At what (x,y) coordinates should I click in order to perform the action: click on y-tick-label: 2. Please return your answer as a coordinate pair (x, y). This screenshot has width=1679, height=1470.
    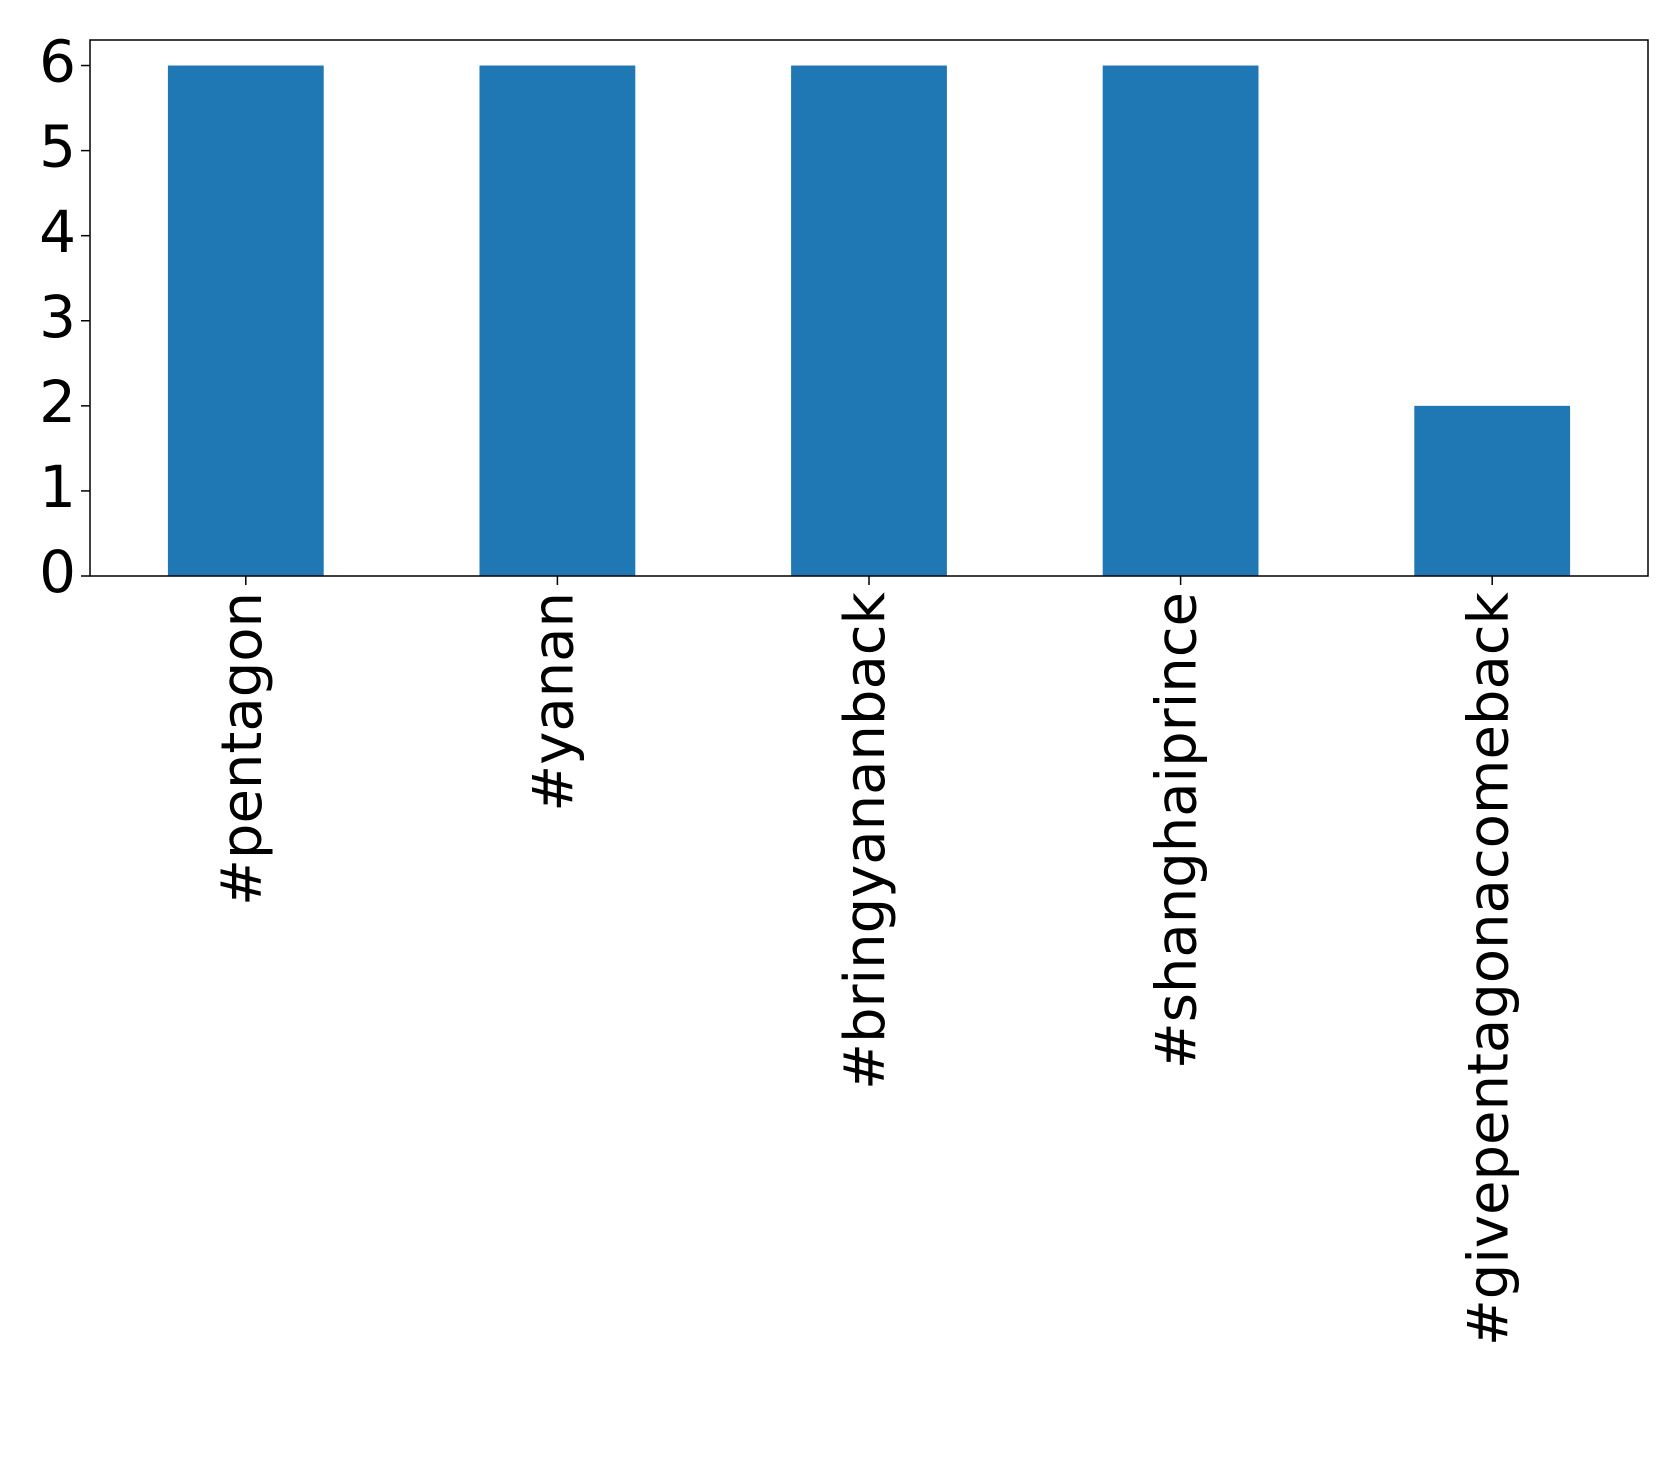
    Looking at the image, I should click on (57, 402).